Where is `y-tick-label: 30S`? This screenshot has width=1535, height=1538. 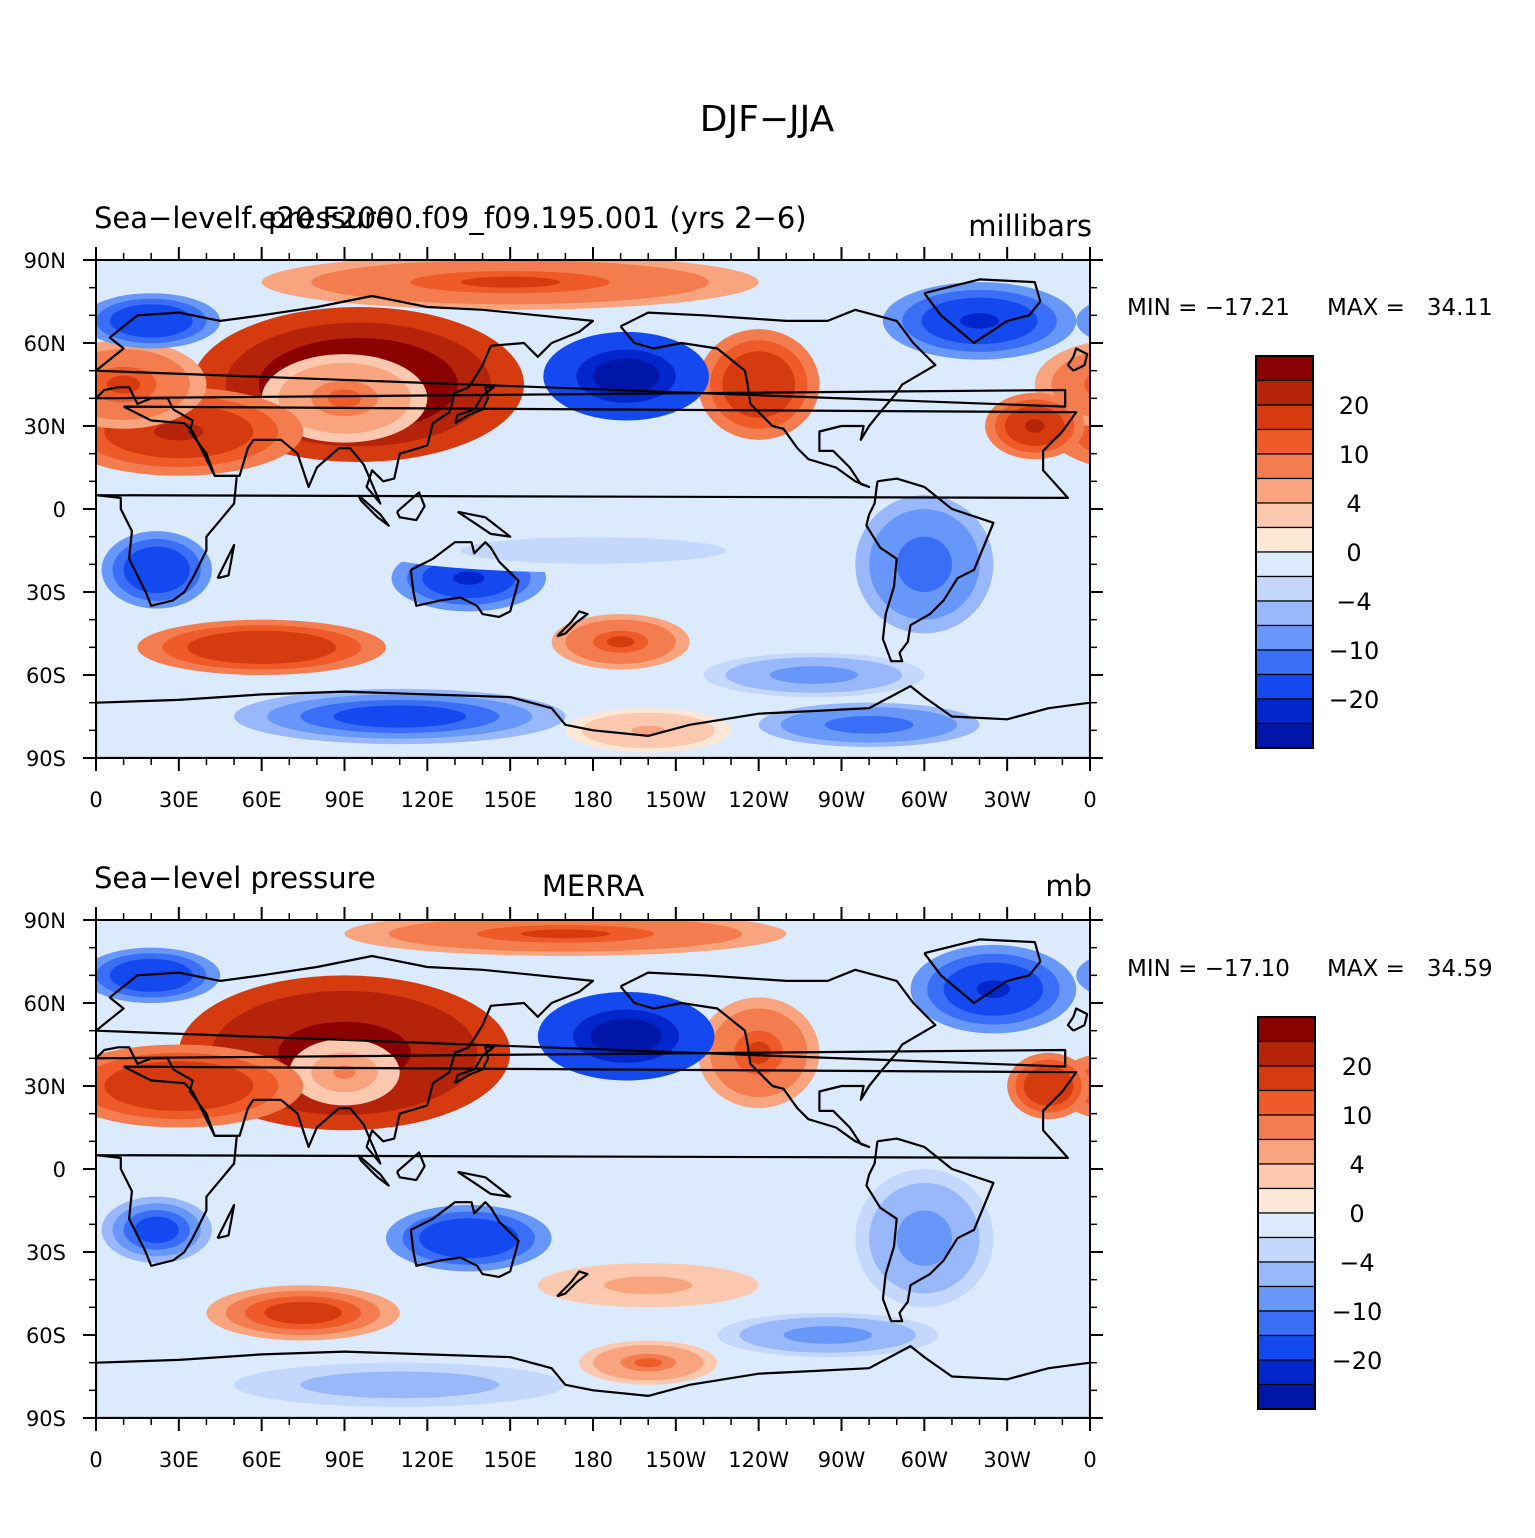
y-tick-label: 30S is located at coordinates (46, 1253).